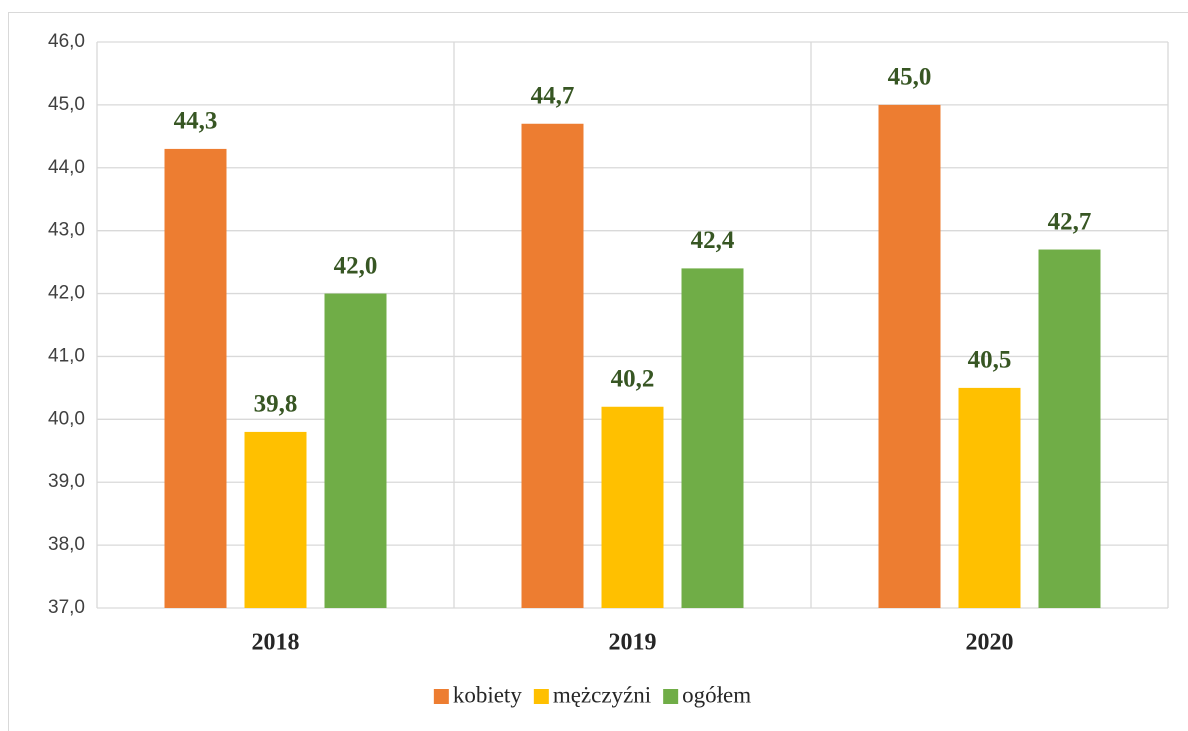 Image resolution: width=1188 pixels, height=731 pixels. Describe the element at coordinates (66, 355) in the screenshot. I see `y-tick-label: 41,0` at that location.